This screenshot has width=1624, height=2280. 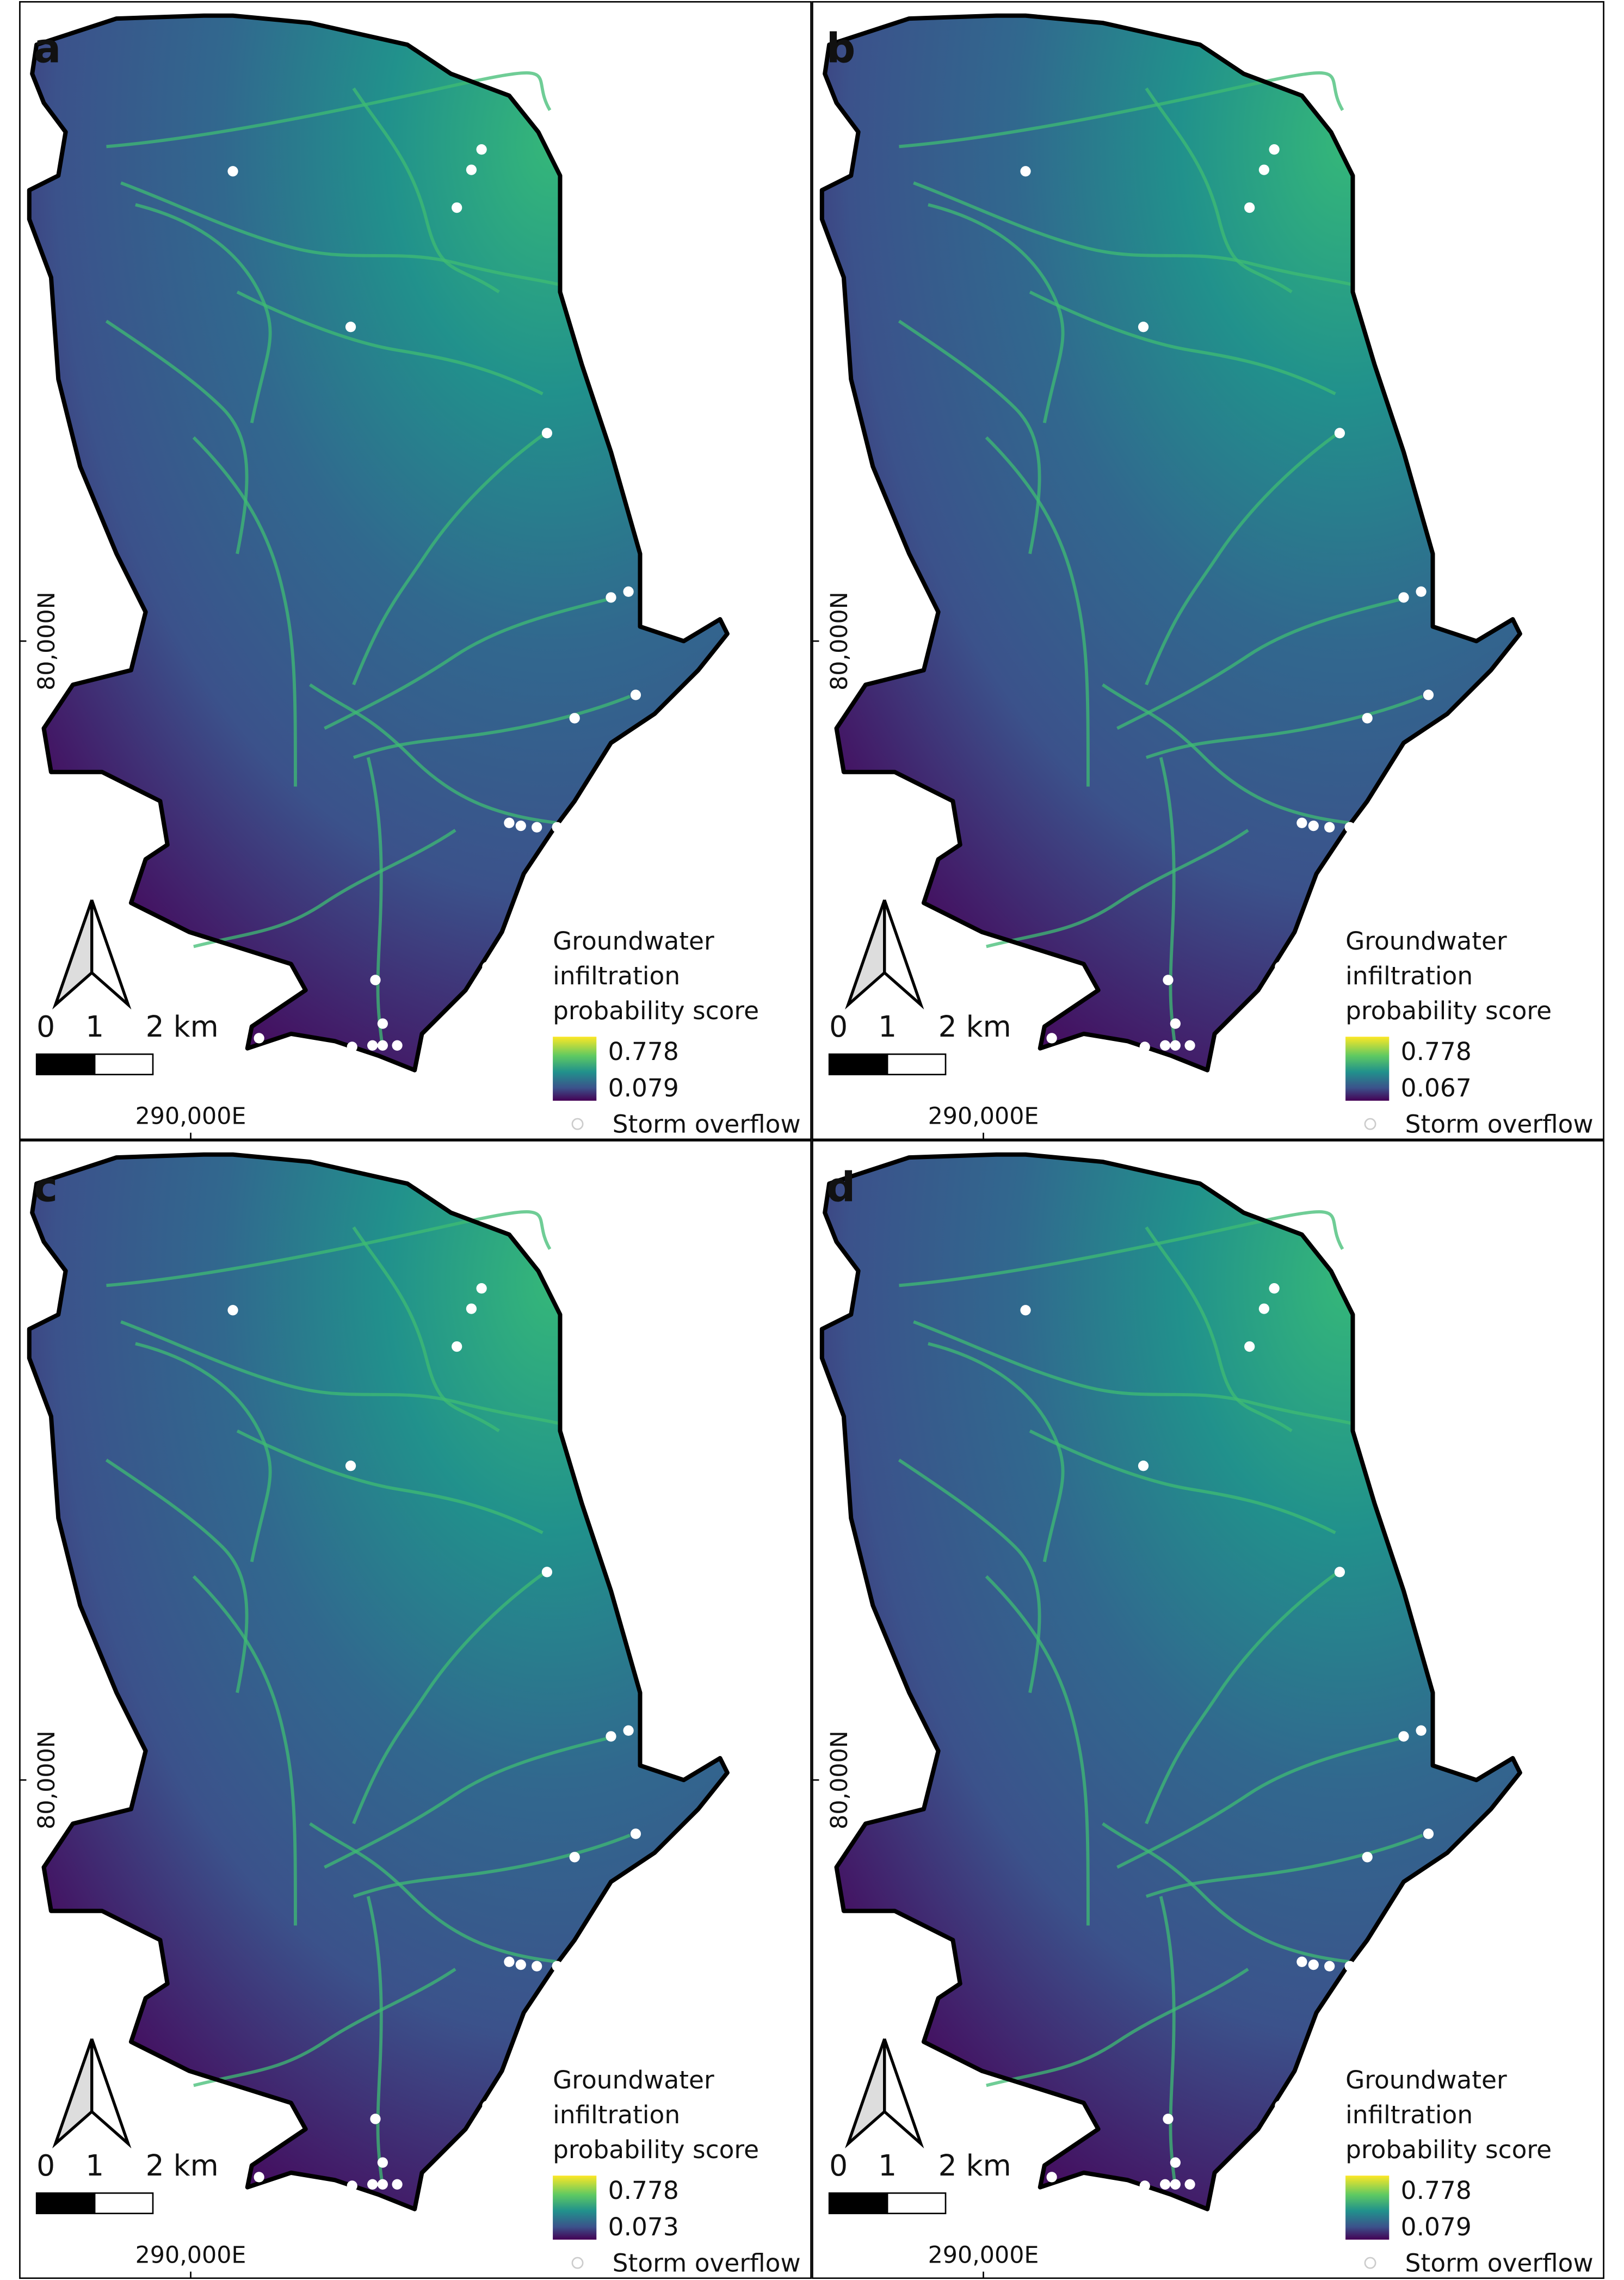 What do you see at coordinates (644, 2227) in the screenshot?
I see `legend-min: 0.073` at bounding box center [644, 2227].